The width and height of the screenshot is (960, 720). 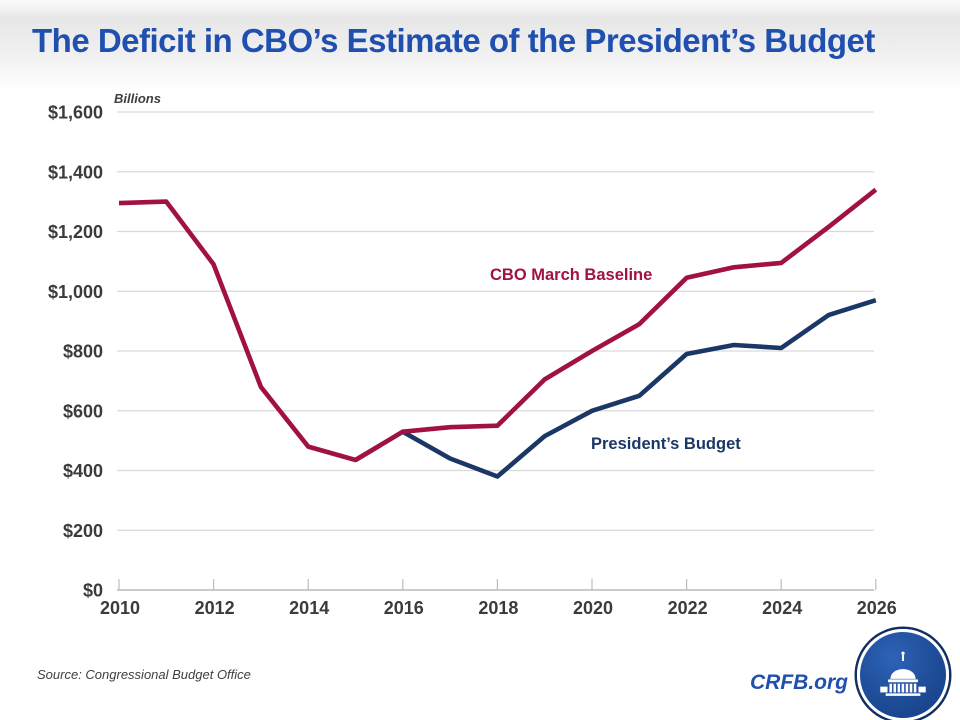 I want to click on y-axis-tick-label: $800, so click(x=83, y=352).